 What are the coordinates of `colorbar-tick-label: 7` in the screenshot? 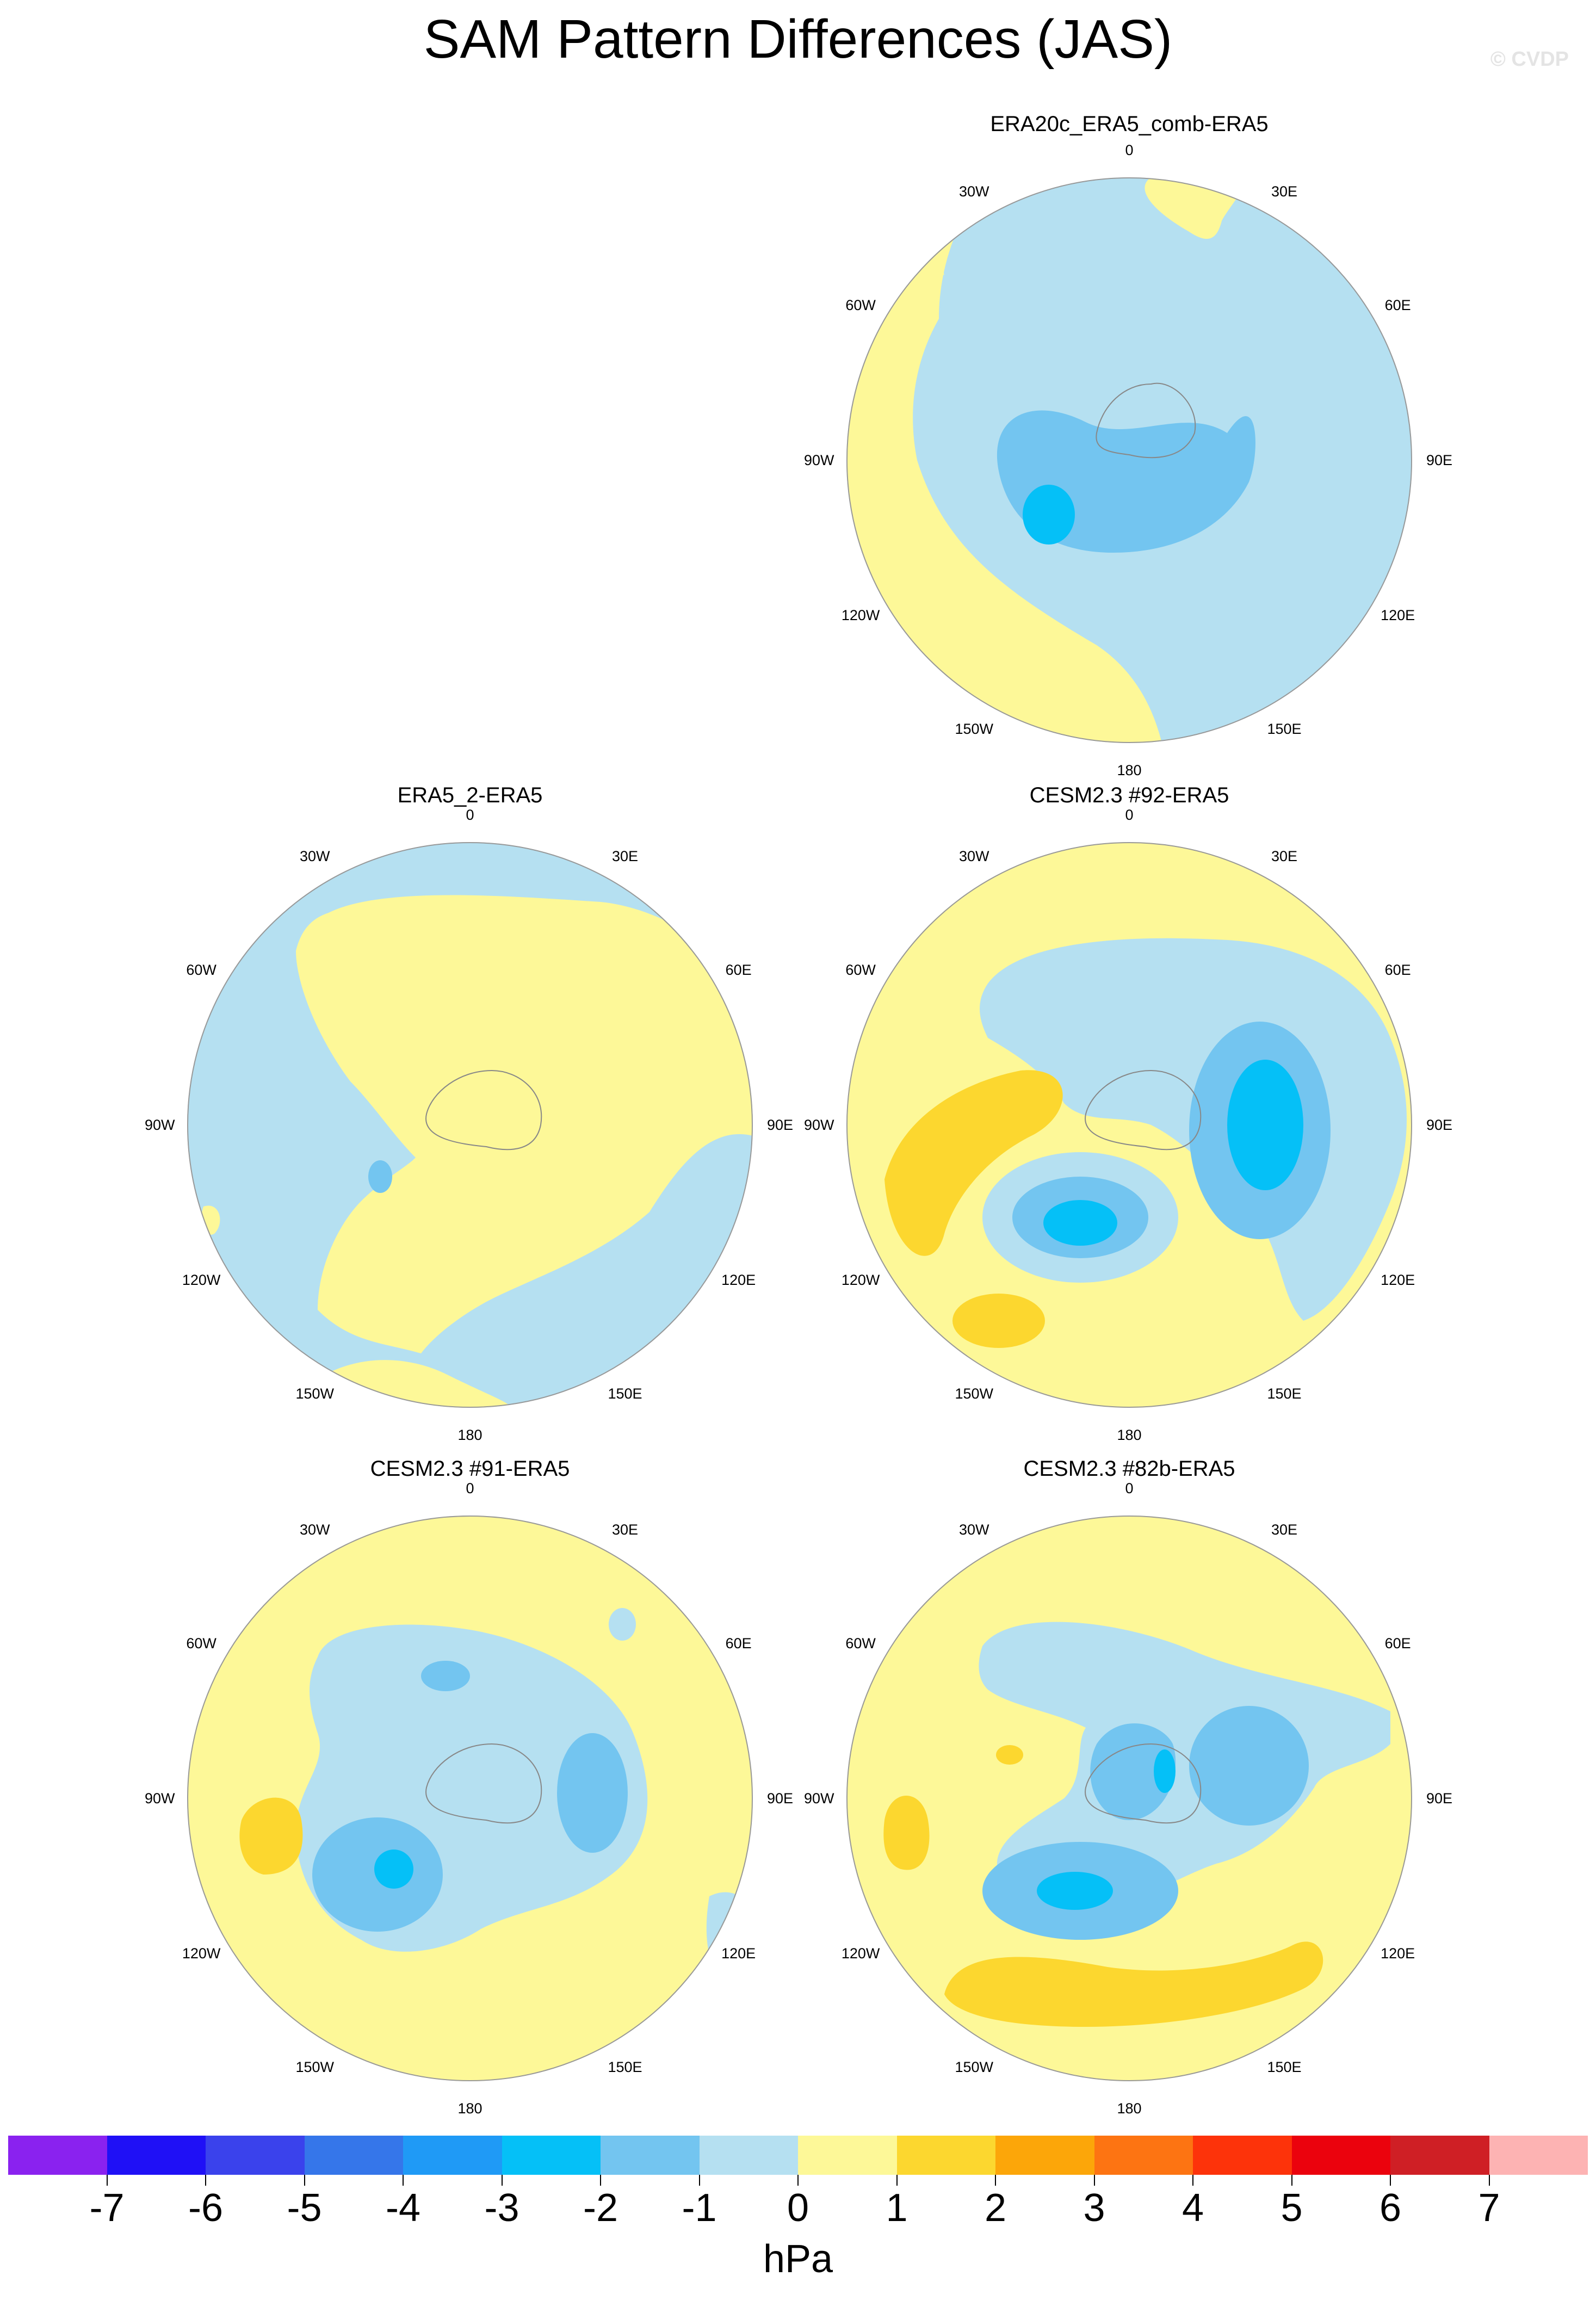 It's located at (1489, 2208).